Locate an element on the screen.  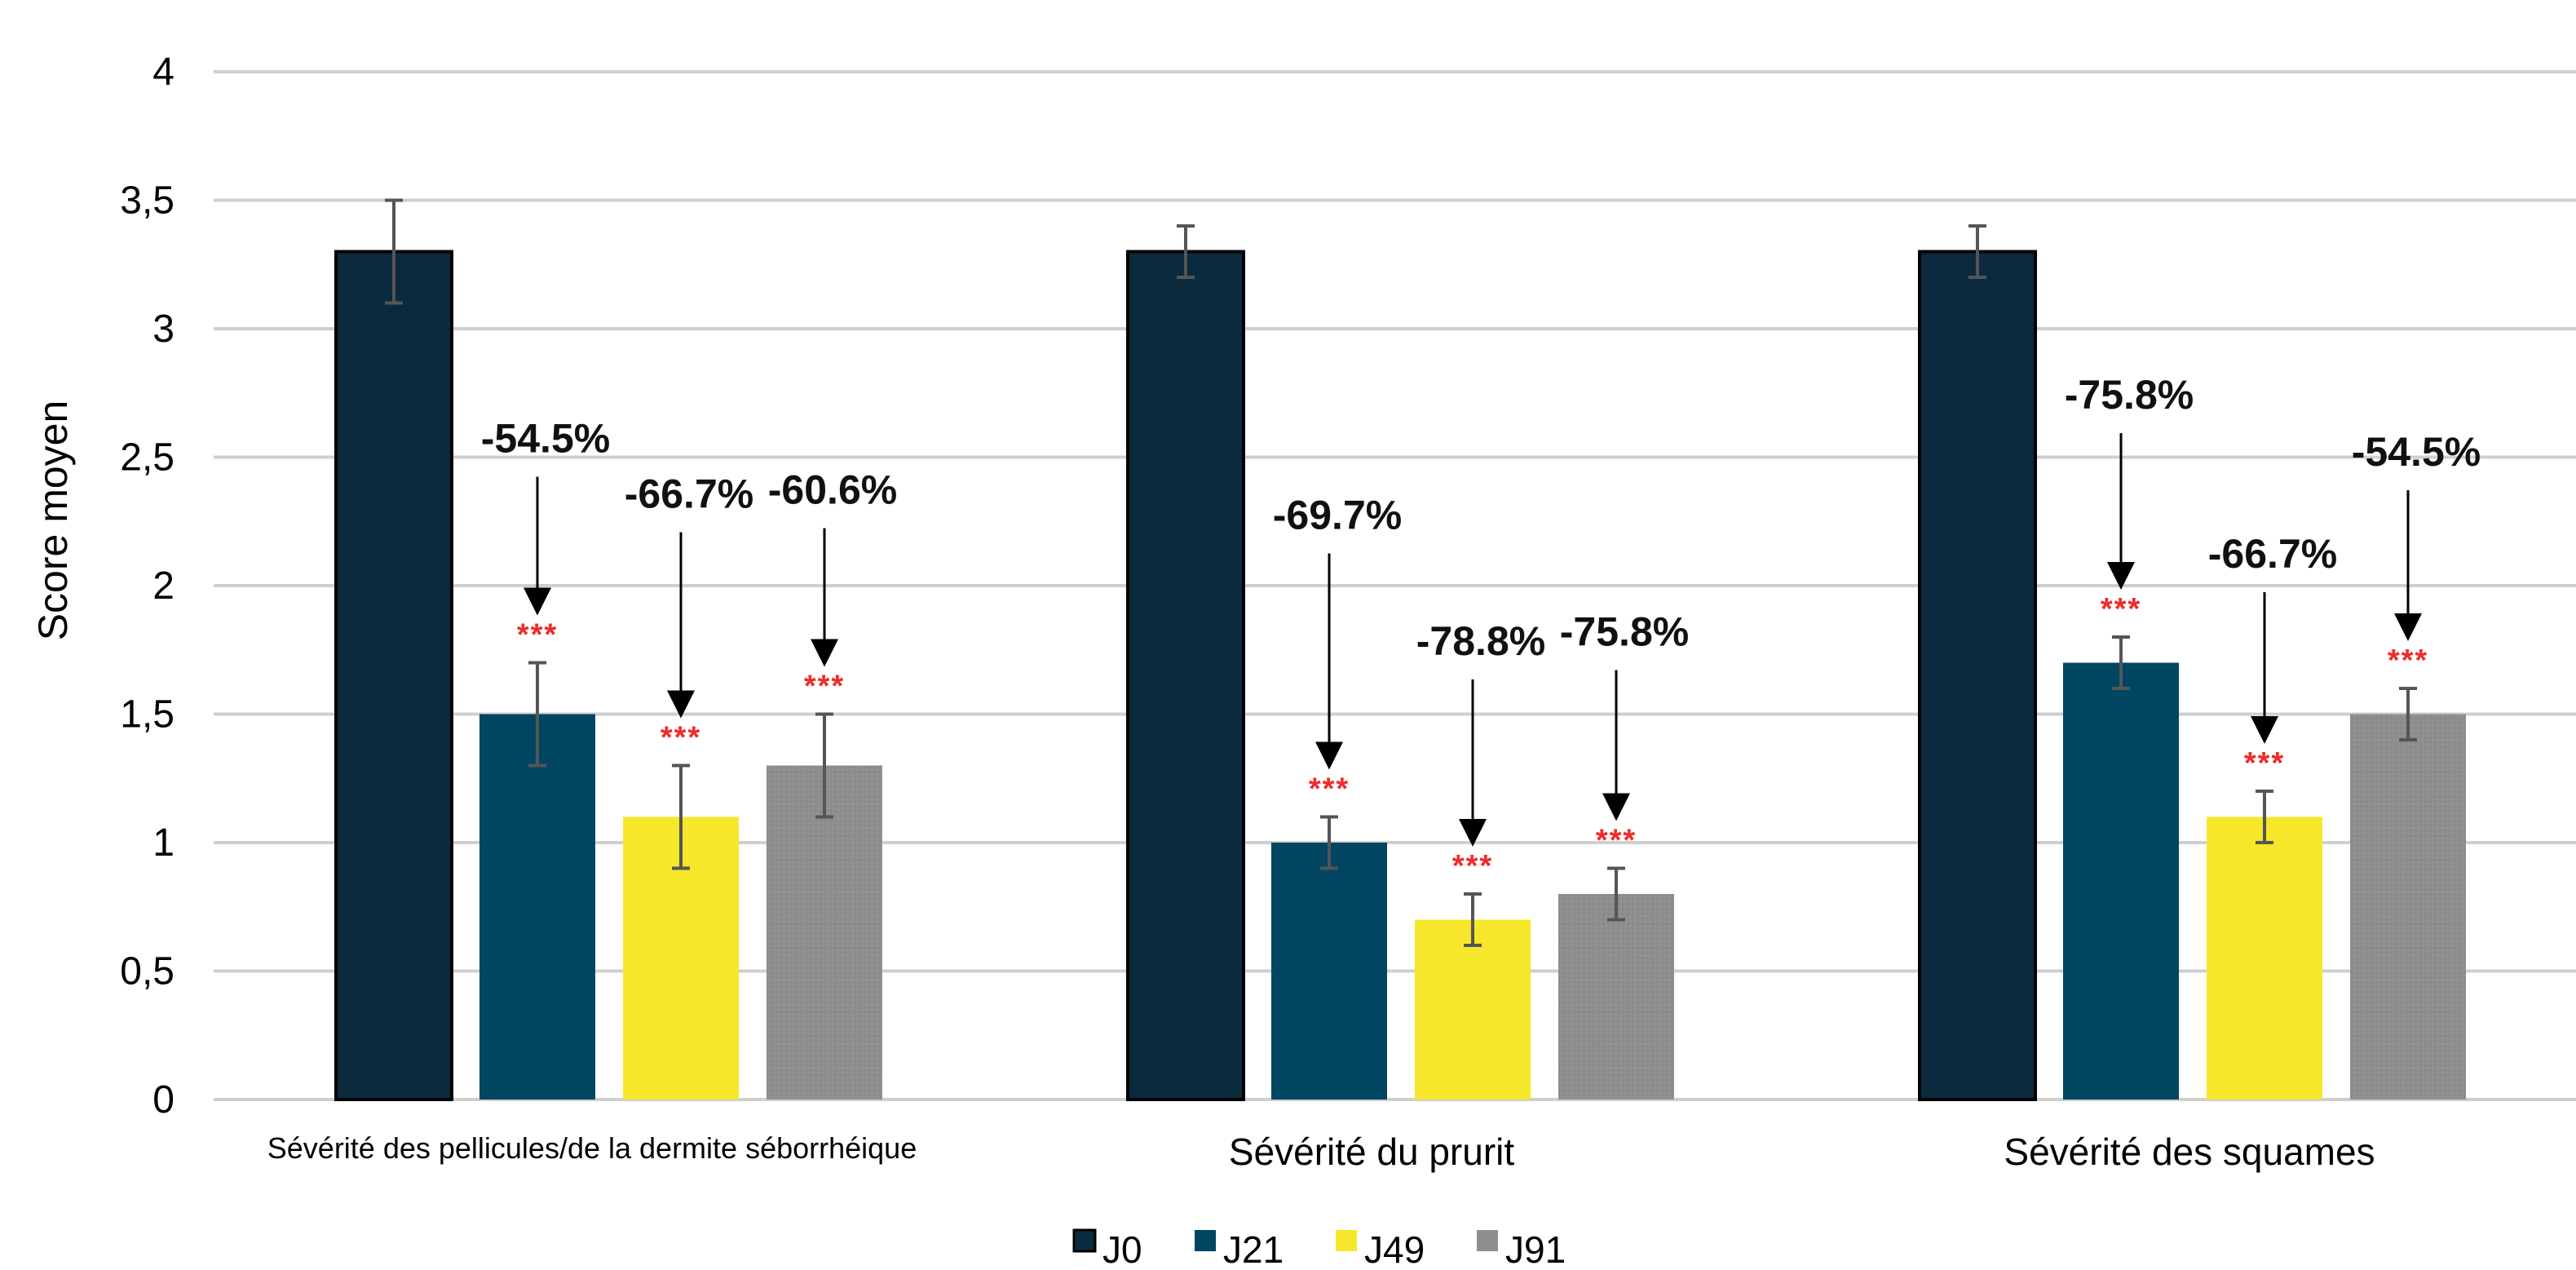
legend-item-J0: J0 is located at coordinates (1107, 1249).